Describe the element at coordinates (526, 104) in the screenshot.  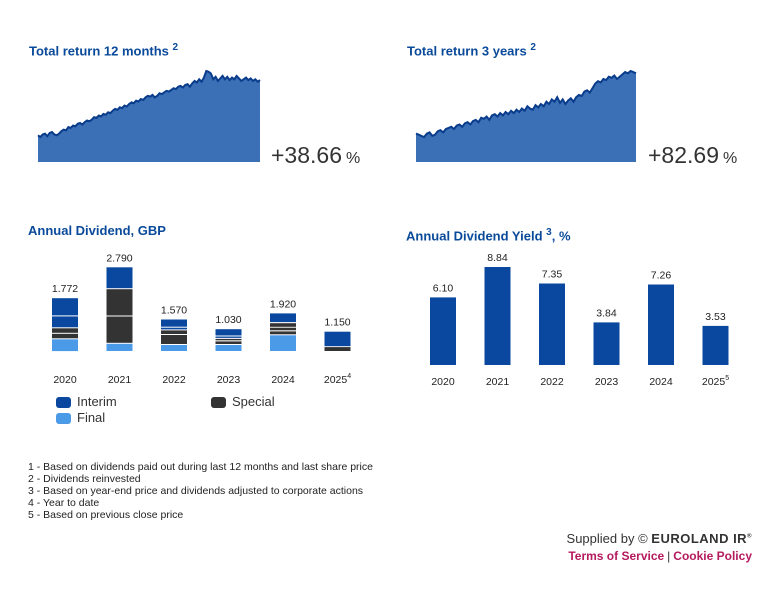
I see `return-3y-line` at that location.